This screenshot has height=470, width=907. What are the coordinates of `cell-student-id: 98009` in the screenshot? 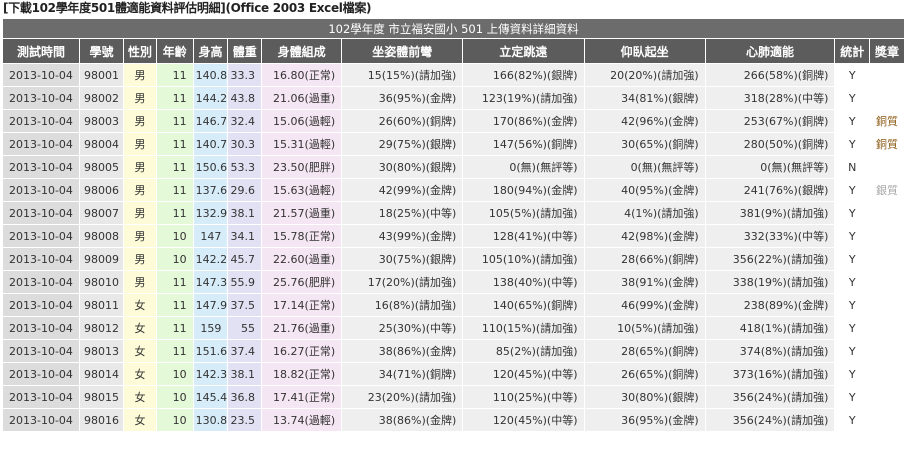 It's located at (101, 259).